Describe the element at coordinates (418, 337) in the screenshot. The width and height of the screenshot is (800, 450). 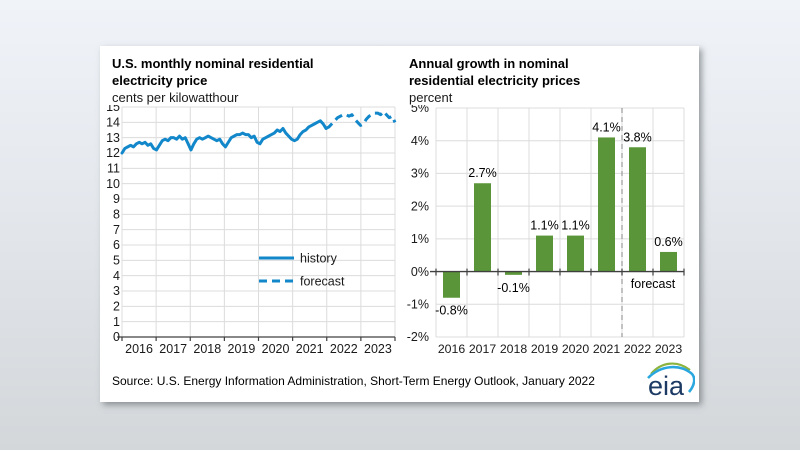
I see `svg-text: -2%` at that location.